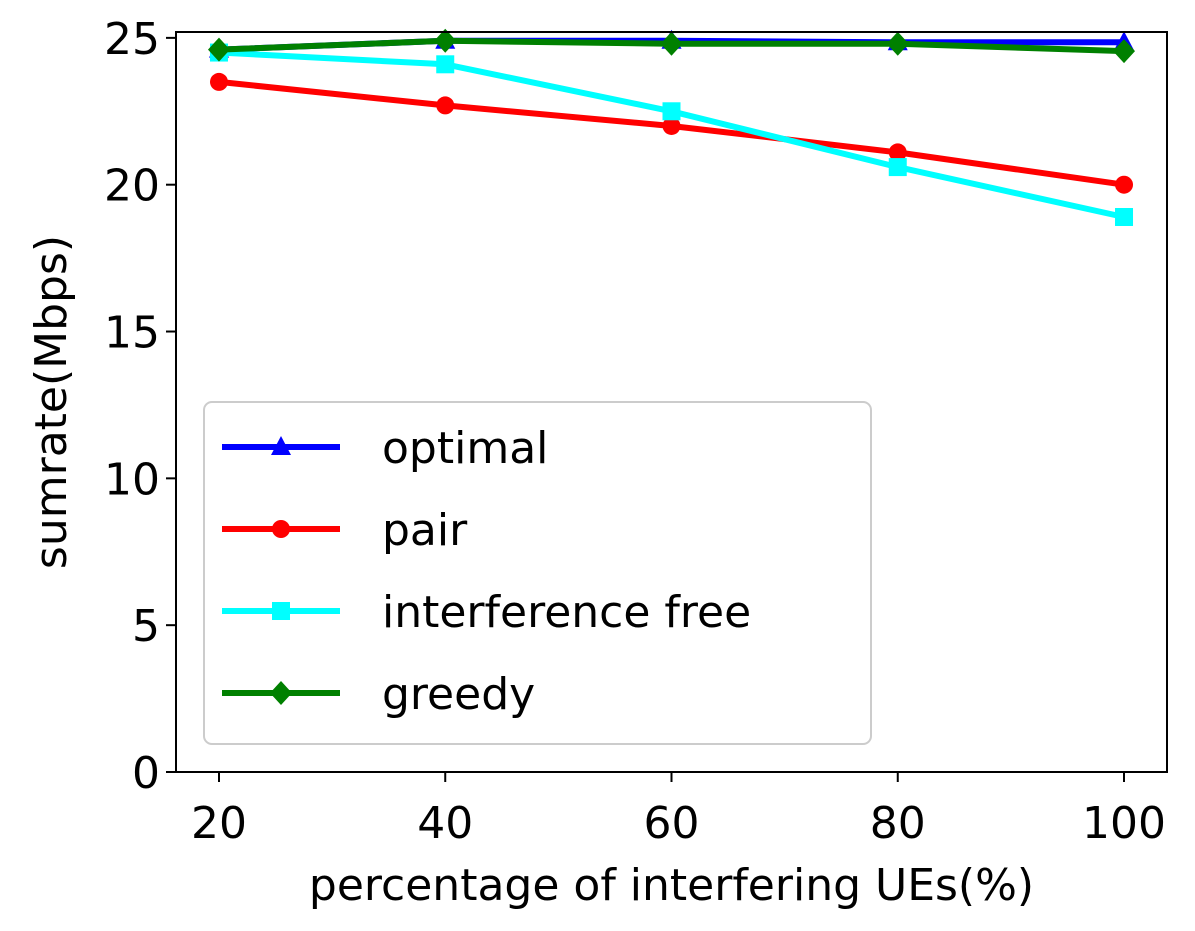 The height and width of the screenshot is (931, 1195). What do you see at coordinates (445, 823) in the screenshot?
I see `x-tick-label: 40` at bounding box center [445, 823].